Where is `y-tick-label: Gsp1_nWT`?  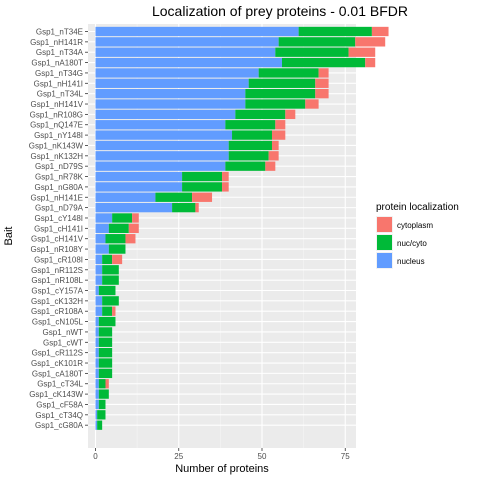 y-tick-label: Gsp1_nWT is located at coordinates (63, 332).